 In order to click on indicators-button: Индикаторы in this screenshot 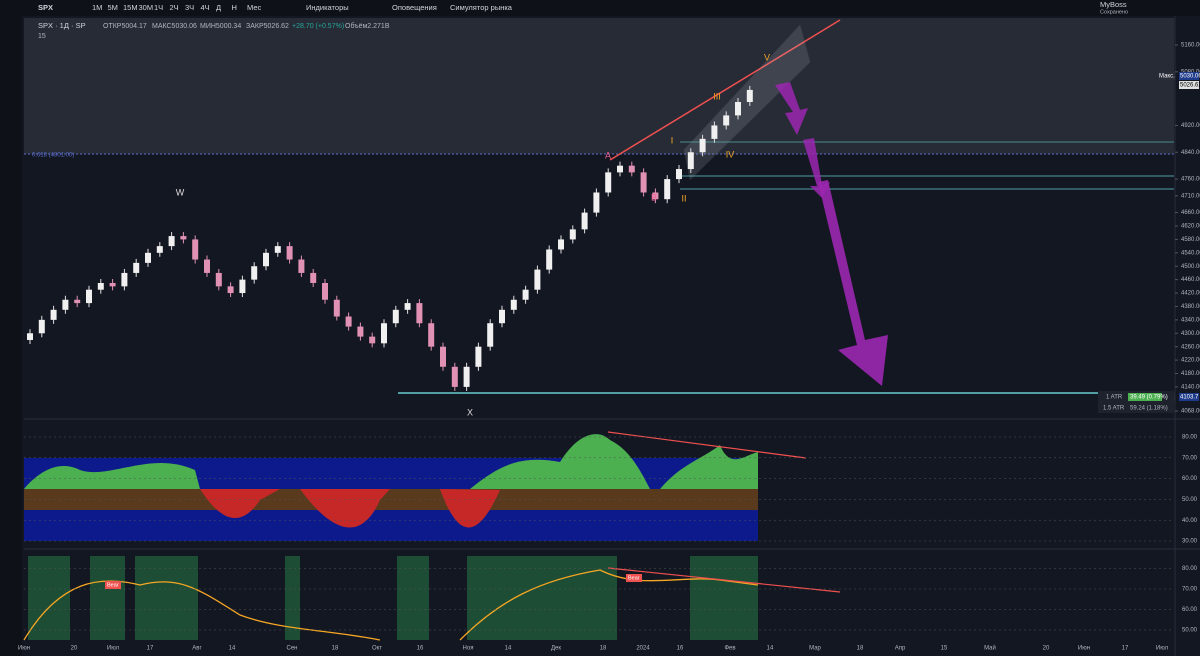, I will do `click(327, 7)`.